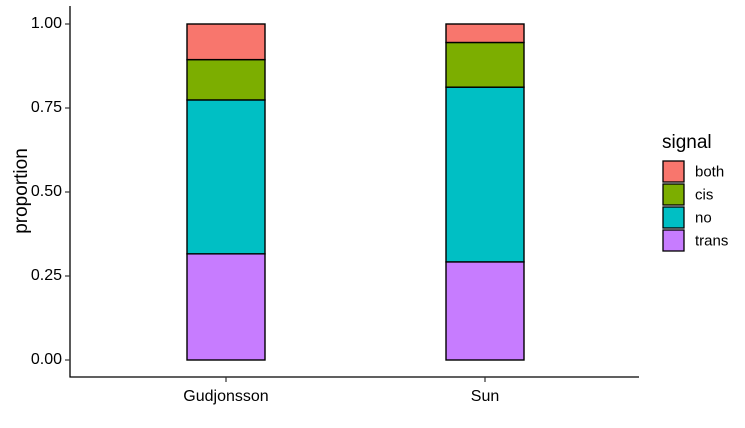 The height and width of the screenshot is (428, 745). Describe the element at coordinates (695, 206) in the screenshot. I see `legend: both cis no trans` at that location.